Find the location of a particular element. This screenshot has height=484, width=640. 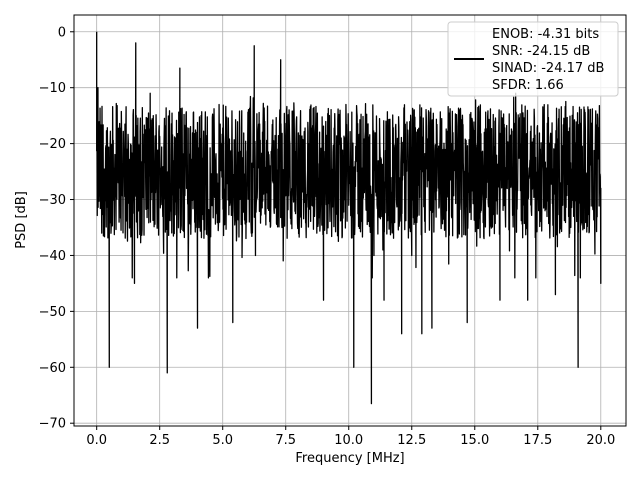

x-tick-label: 15.0 is located at coordinates (474, 440).